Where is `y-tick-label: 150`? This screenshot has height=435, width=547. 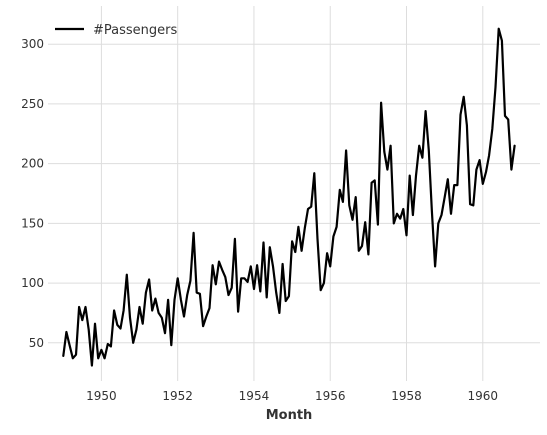
y-tick-label: 150 is located at coordinates (32, 223).